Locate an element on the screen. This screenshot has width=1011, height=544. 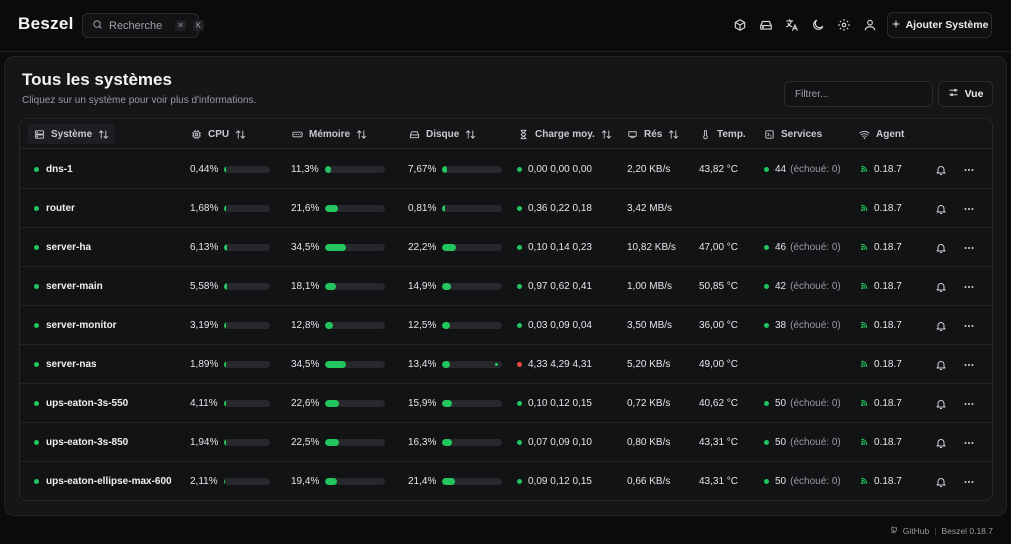
github-link: GitHub is located at coordinates (916, 531).